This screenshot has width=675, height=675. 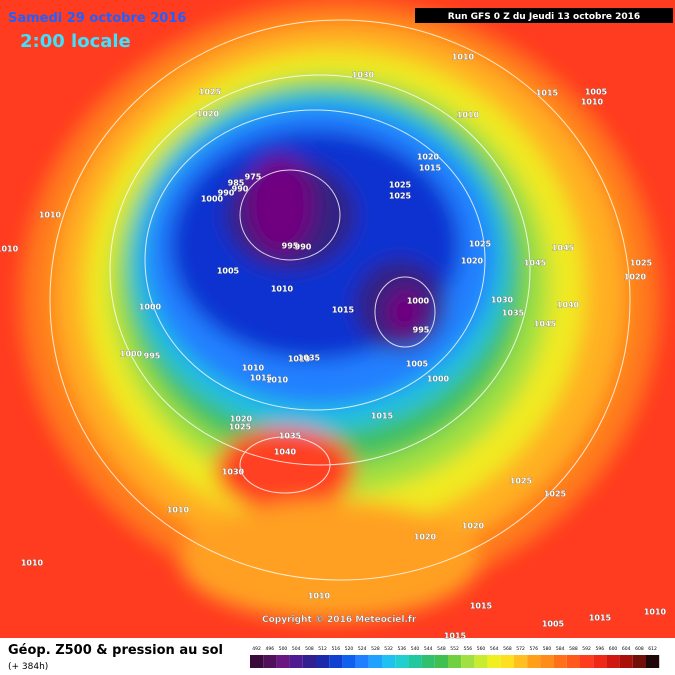 I want to click on scale-label: 532, so click(x=388, y=649).